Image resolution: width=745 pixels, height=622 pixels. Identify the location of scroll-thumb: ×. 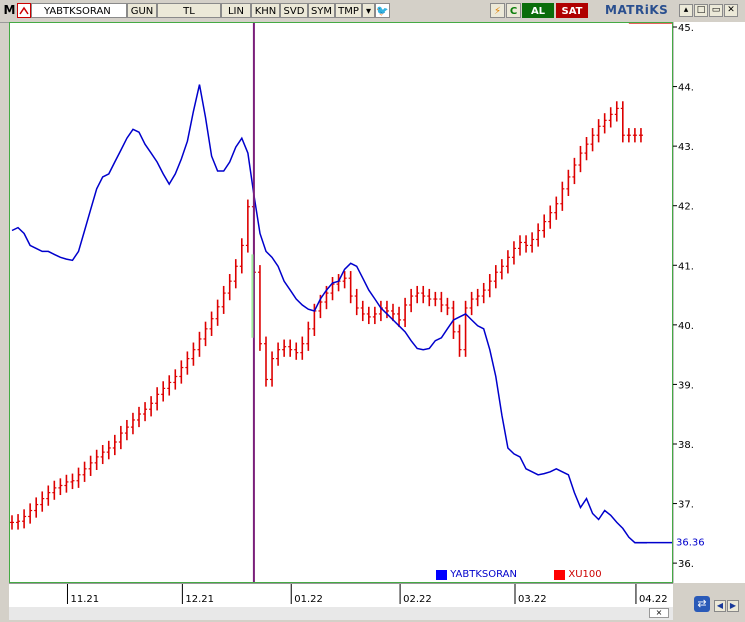
(659, 613).